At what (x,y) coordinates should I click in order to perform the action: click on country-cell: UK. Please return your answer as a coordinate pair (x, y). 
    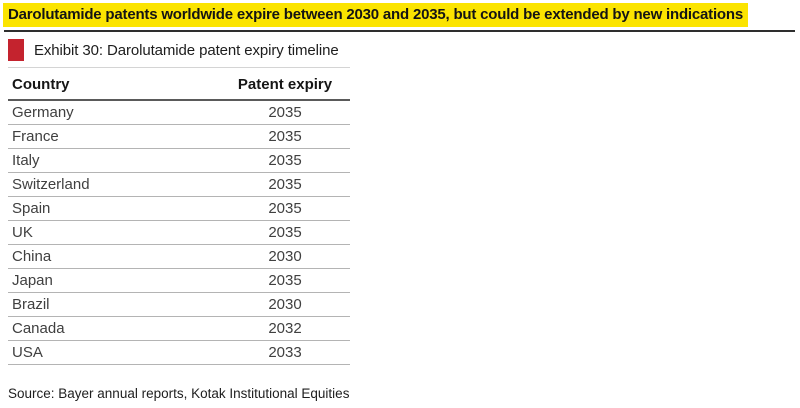
    Looking at the image, I should click on (114, 232).